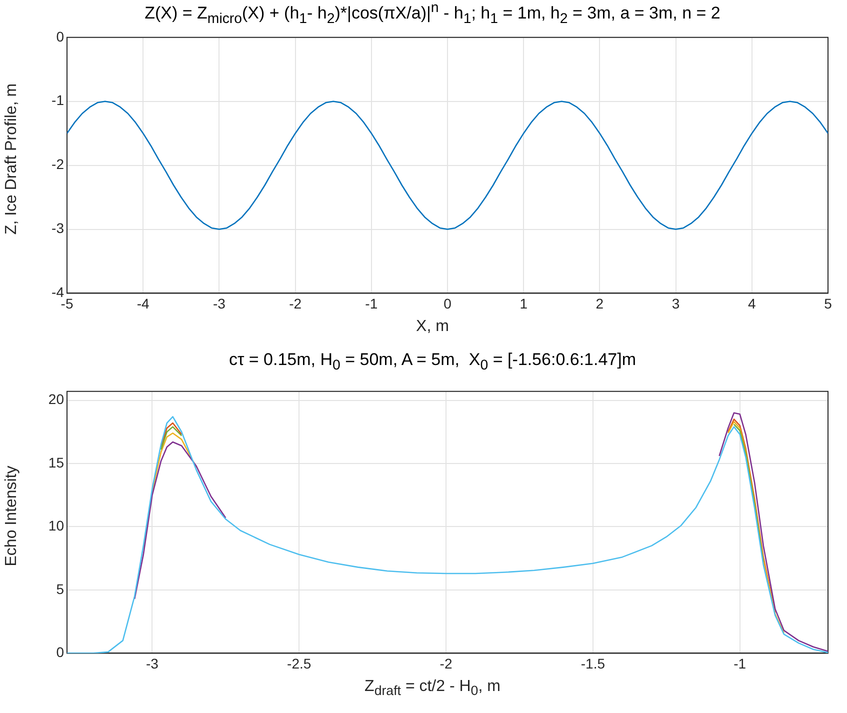 This screenshot has width=847, height=713. I want to click on x-tick-label: 2, so click(600, 303).